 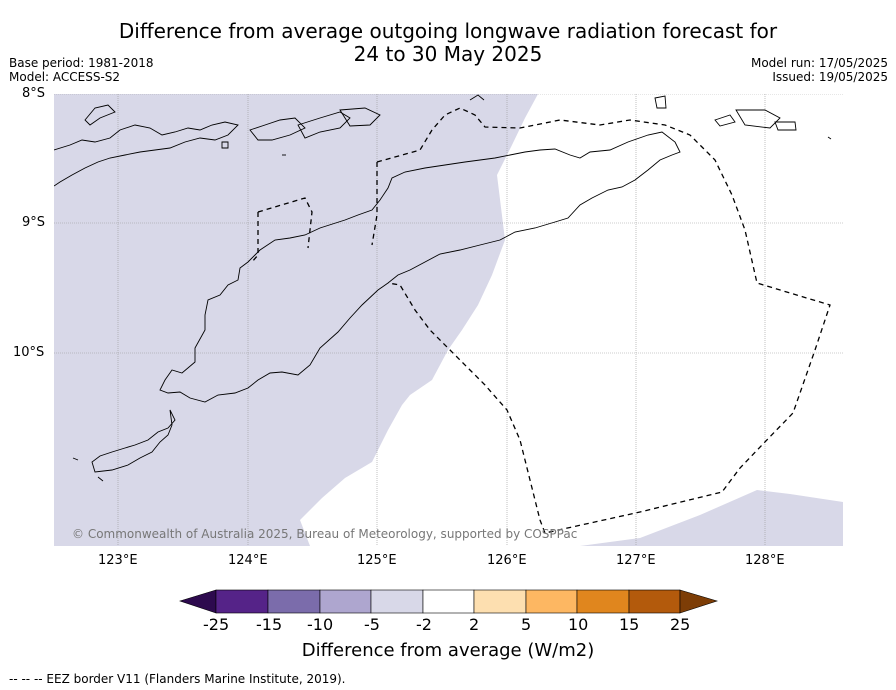 What do you see at coordinates (578, 624) in the screenshot?
I see `cb-tick-7: 10` at bounding box center [578, 624].